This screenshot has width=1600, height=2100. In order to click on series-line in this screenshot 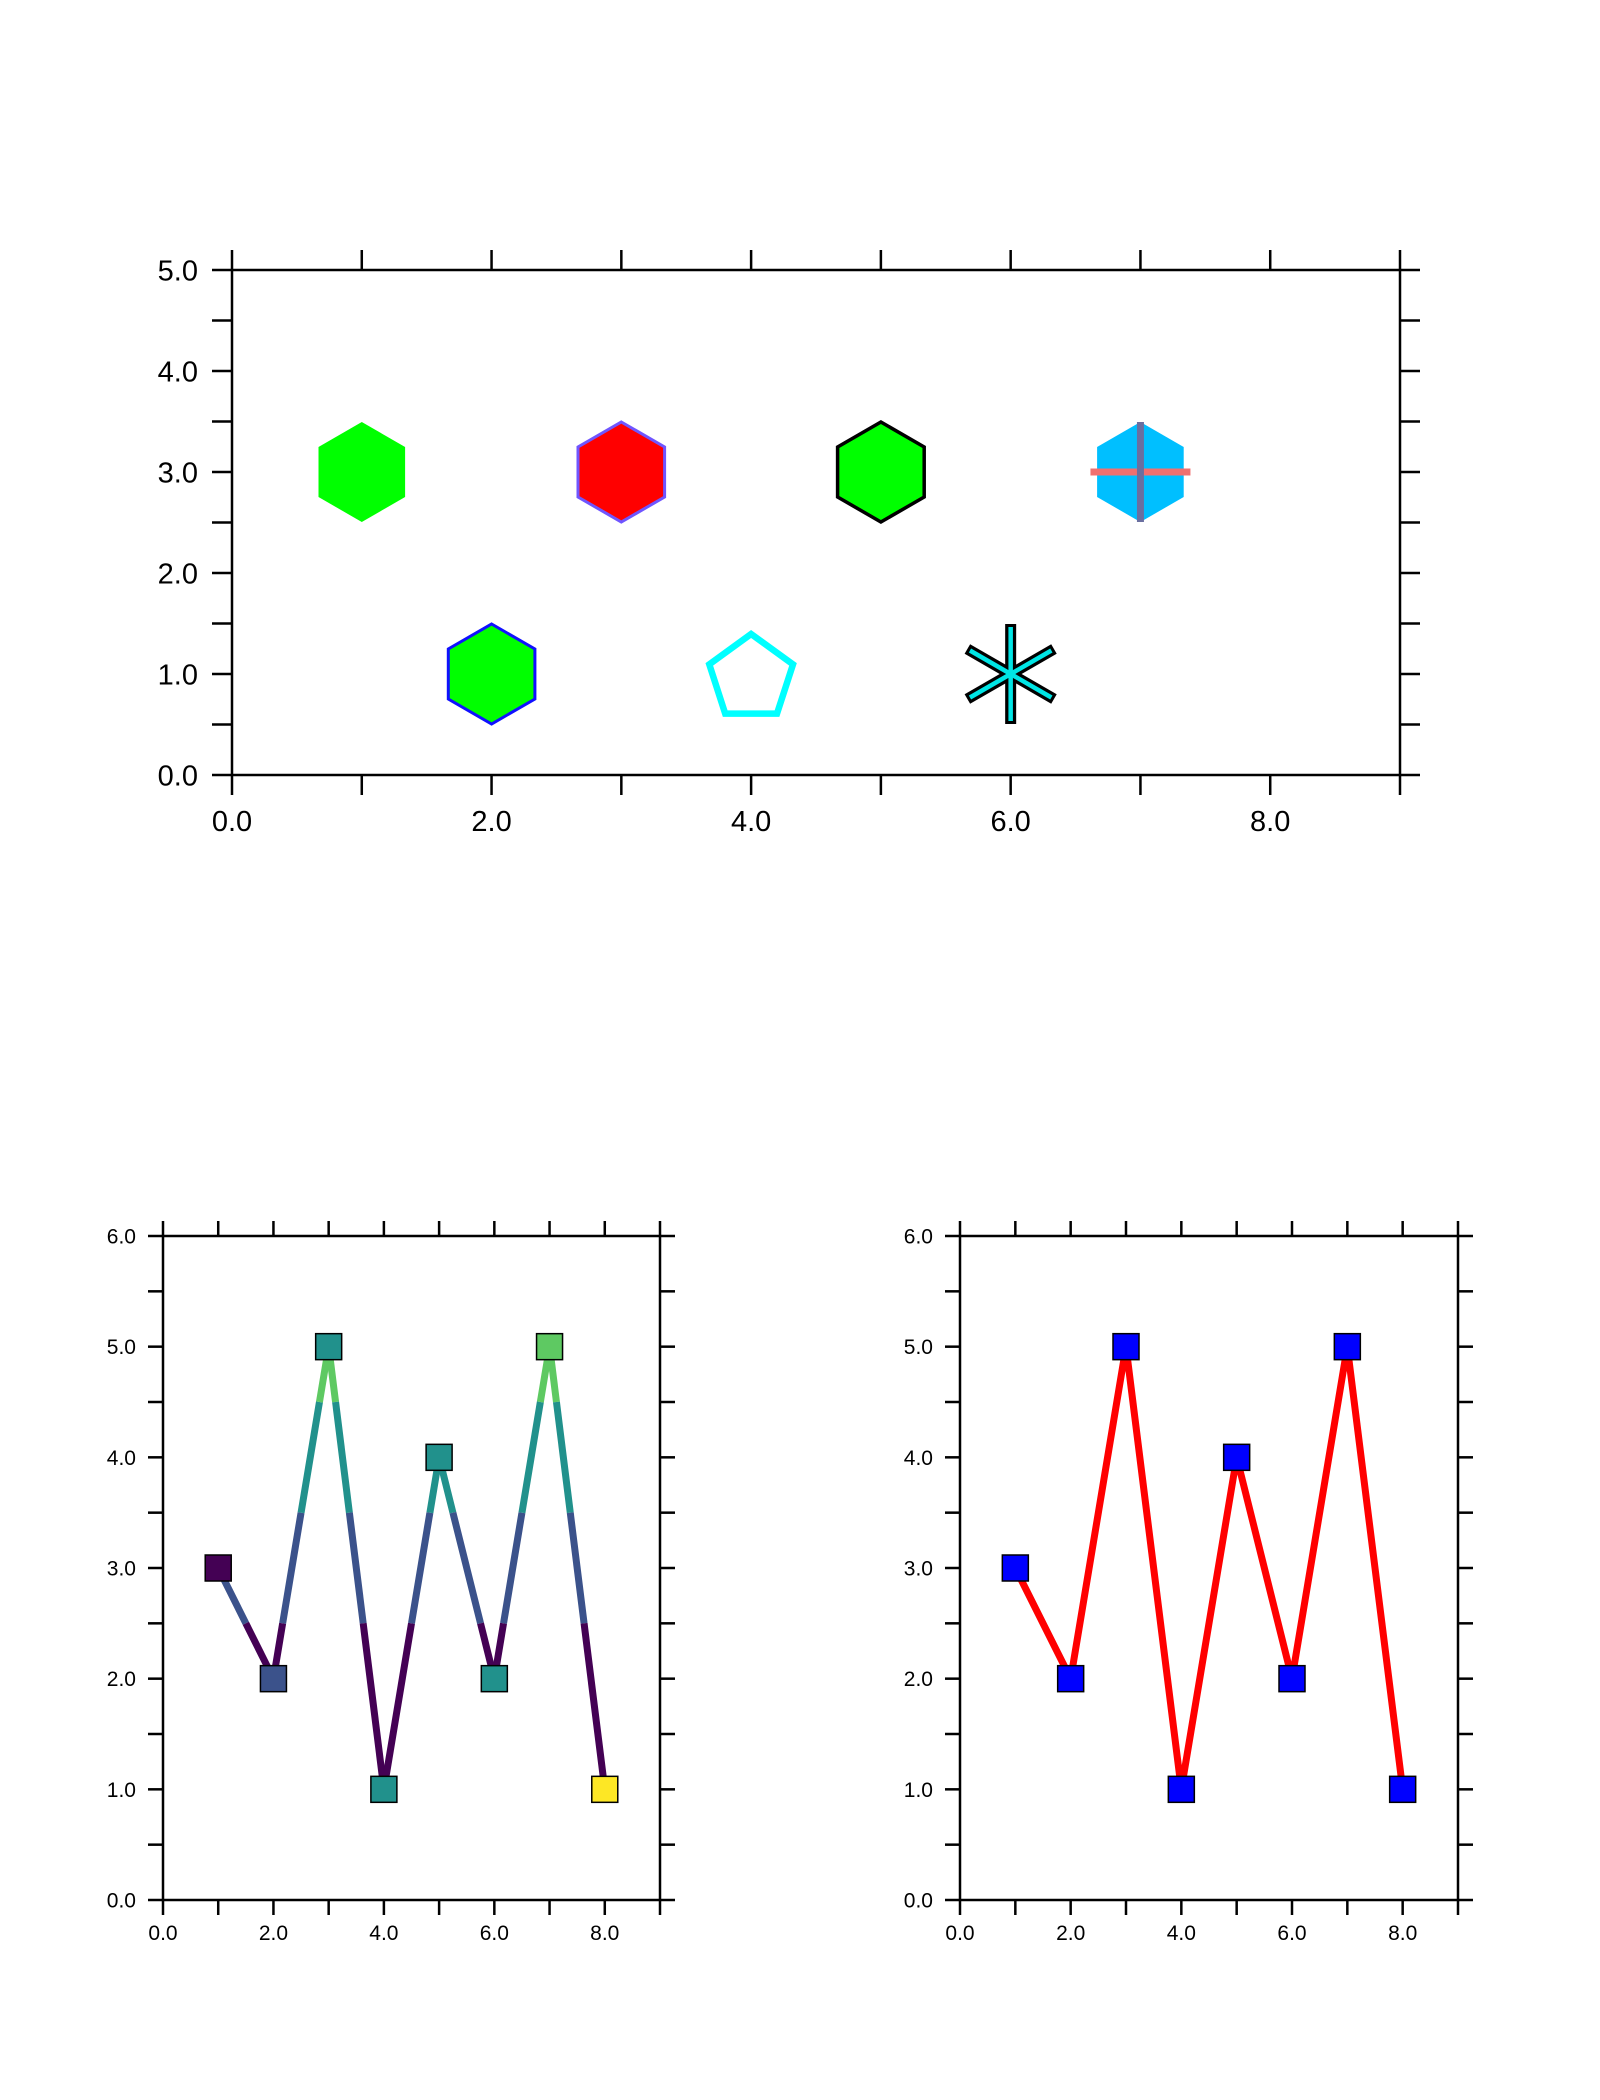, I will do `click(1209, 1568)`.